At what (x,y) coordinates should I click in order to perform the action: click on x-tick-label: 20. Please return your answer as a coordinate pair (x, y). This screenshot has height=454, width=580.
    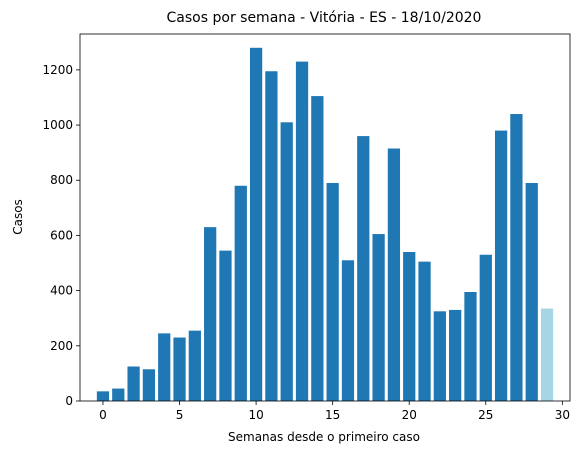
    Looking at the image, I should click on (409, 415).